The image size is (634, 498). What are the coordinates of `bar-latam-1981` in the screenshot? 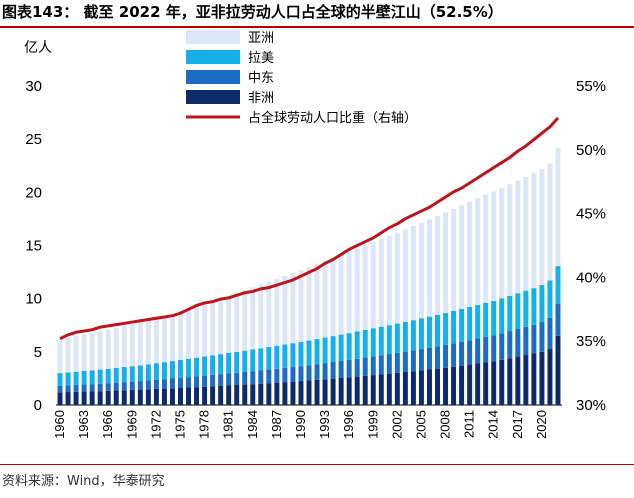 It's located at (229, 363).